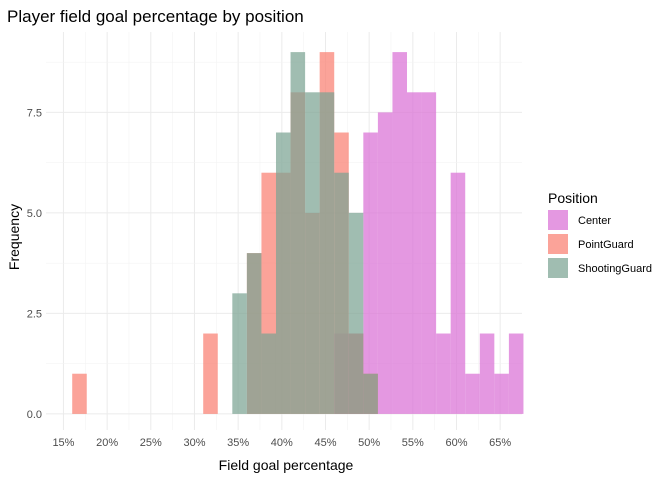 This screenshot has width=672, height=480. I want to click on x-tick-label: 60%, so click(456, 443).